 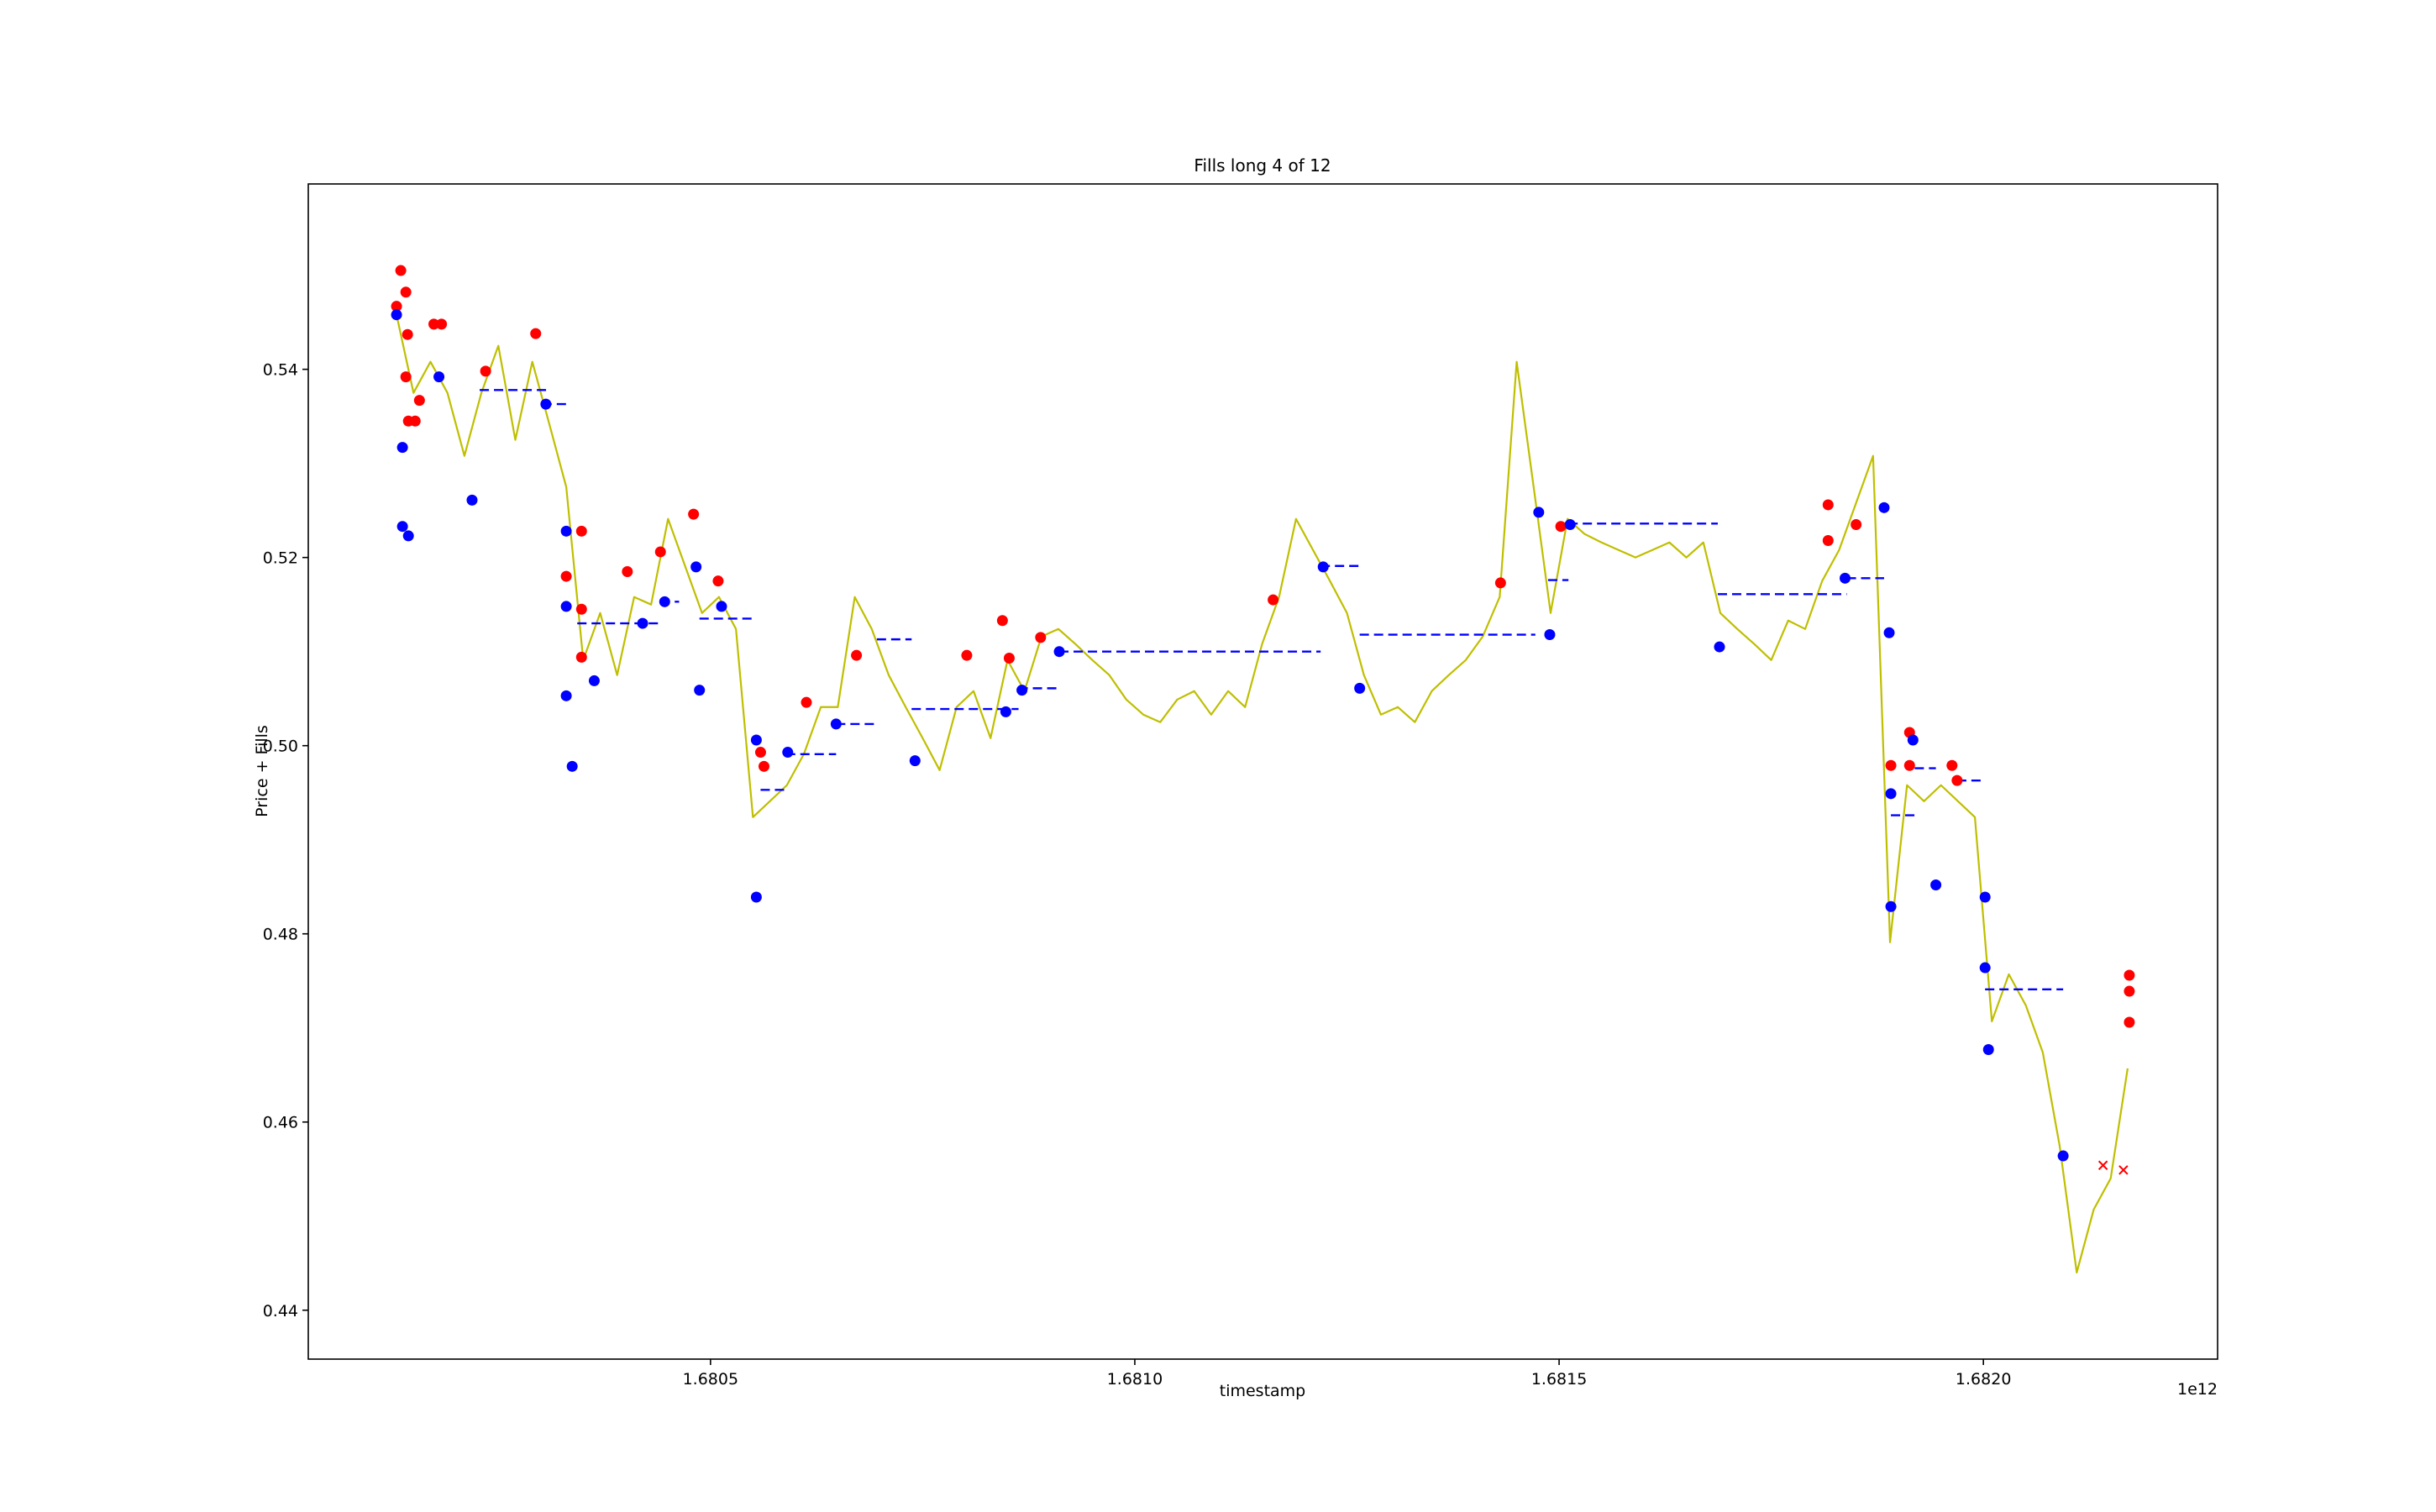 I want to click on y-tick-label: 0.44, so click(x=280, y=1311).